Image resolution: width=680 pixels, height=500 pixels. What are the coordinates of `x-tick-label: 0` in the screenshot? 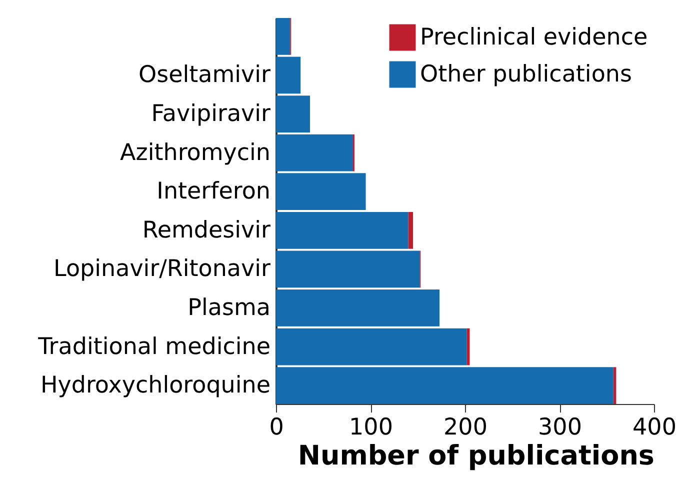 It's located at (276, 427).